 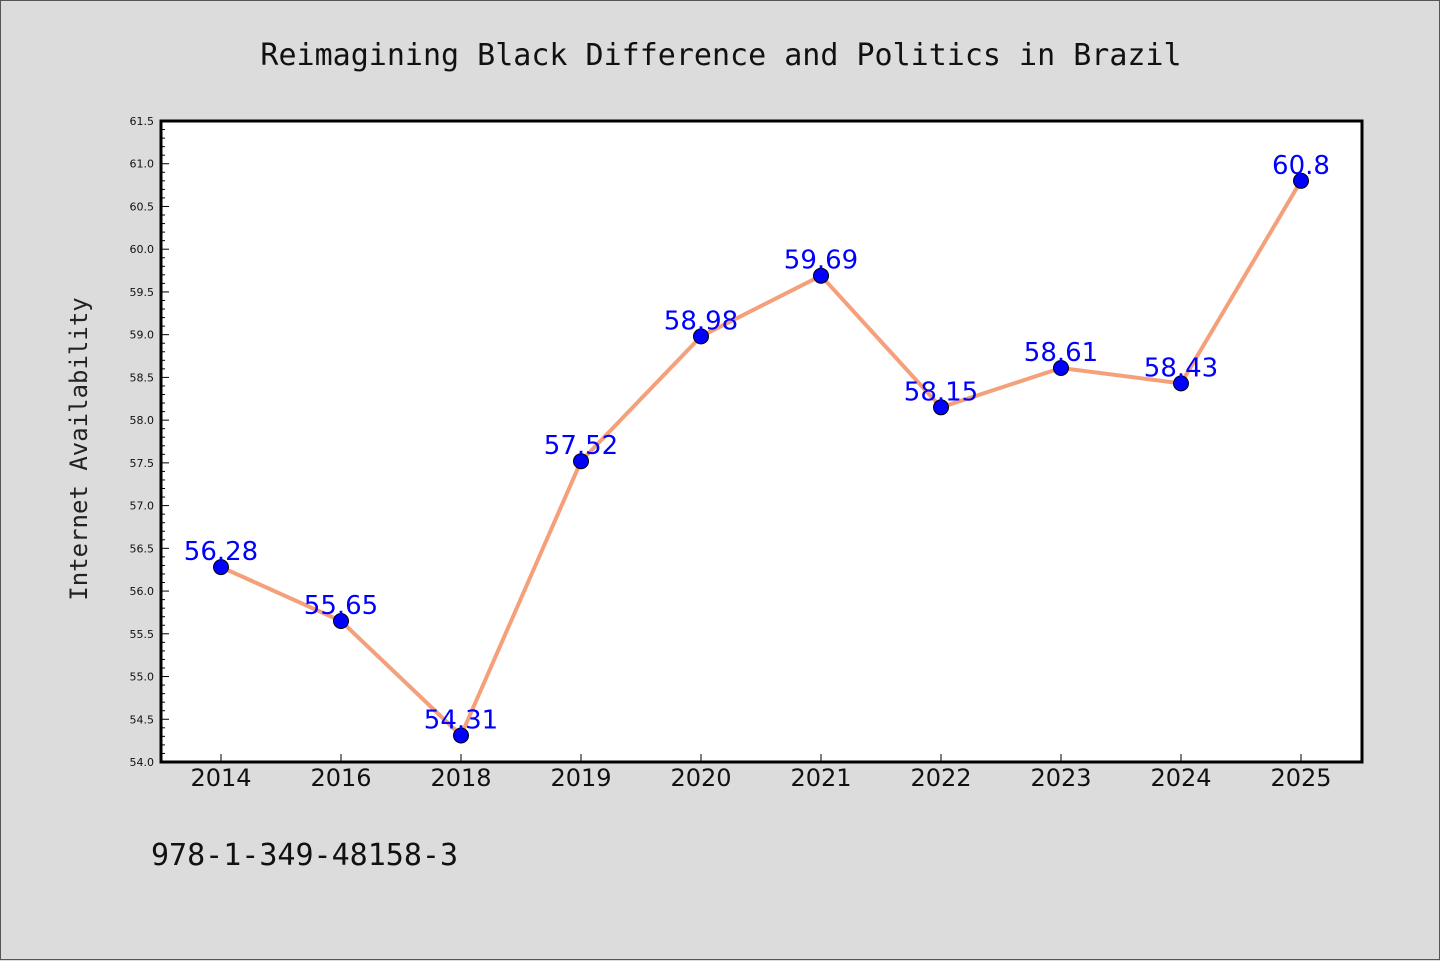 I want to click on x-tick-label: 2024, so click(x=1180, y=778).